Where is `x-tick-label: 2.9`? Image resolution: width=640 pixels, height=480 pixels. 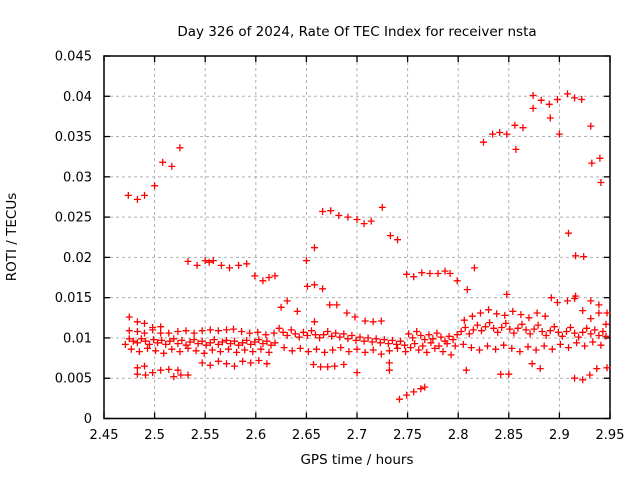
x-tick-label: 2.9 is located at coordinates (559, 435).